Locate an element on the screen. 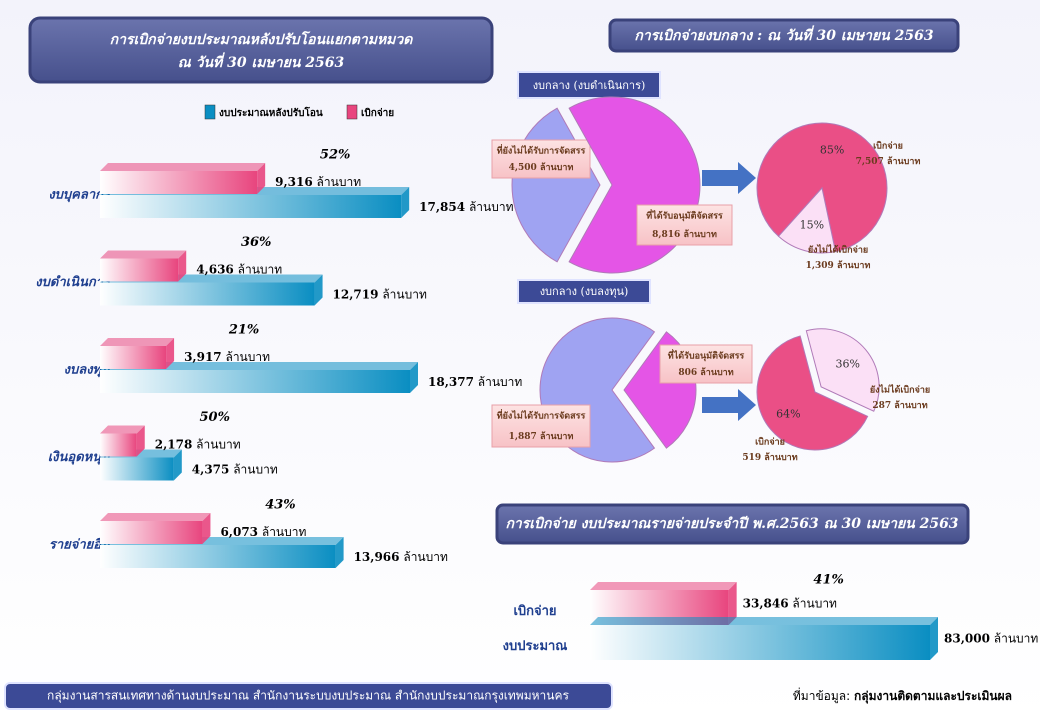  value-number: 6,073 is located at coordinates (239, 532).